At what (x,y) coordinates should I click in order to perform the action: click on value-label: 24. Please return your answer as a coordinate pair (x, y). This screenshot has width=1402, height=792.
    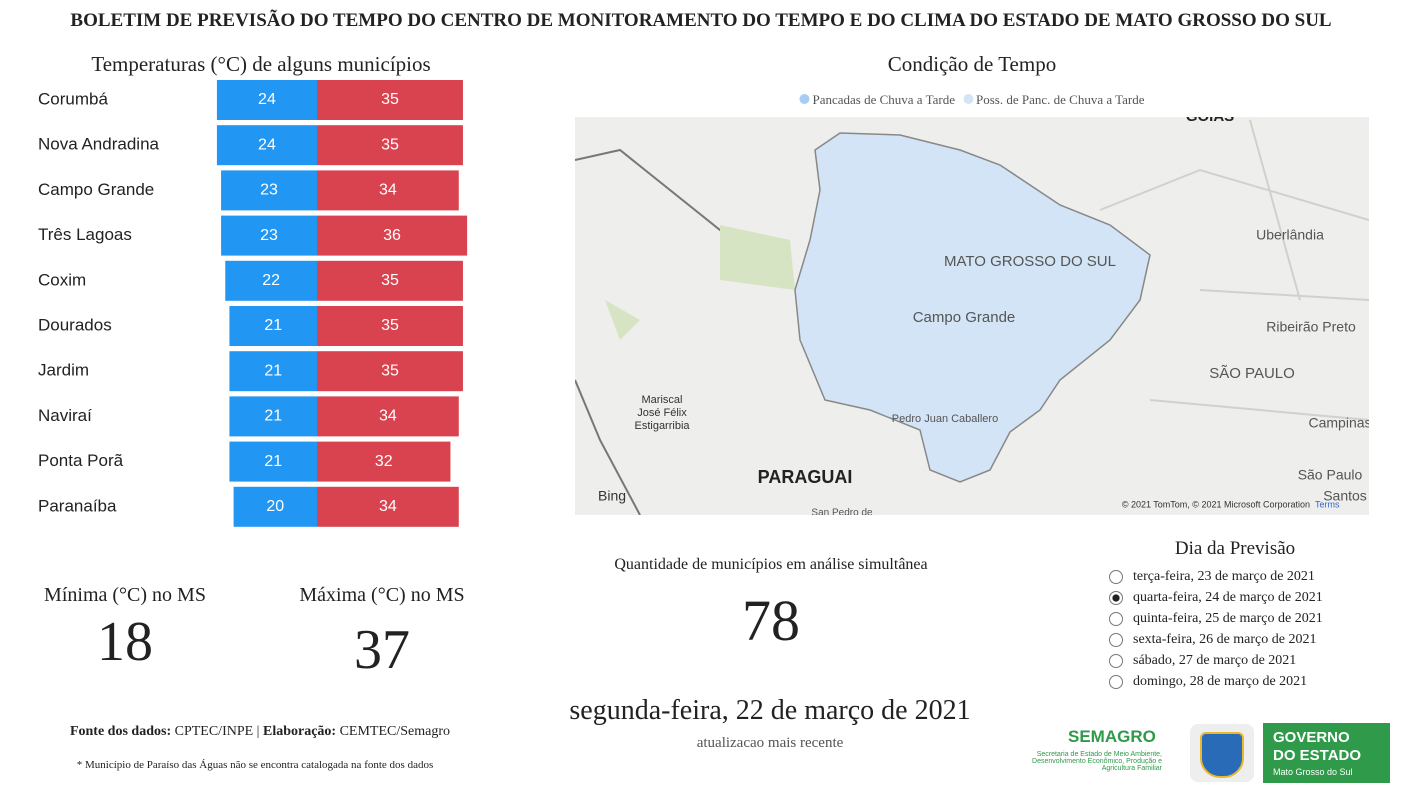
    Looking at the image, I should click on (267, 99).